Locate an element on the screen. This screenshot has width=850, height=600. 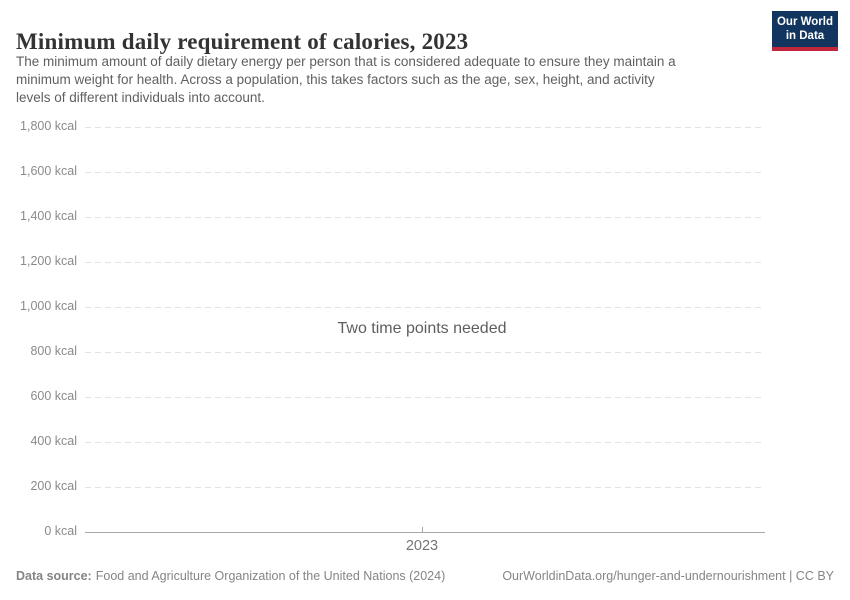
data-source-label: Data source: is located at coordinates (54, 576).